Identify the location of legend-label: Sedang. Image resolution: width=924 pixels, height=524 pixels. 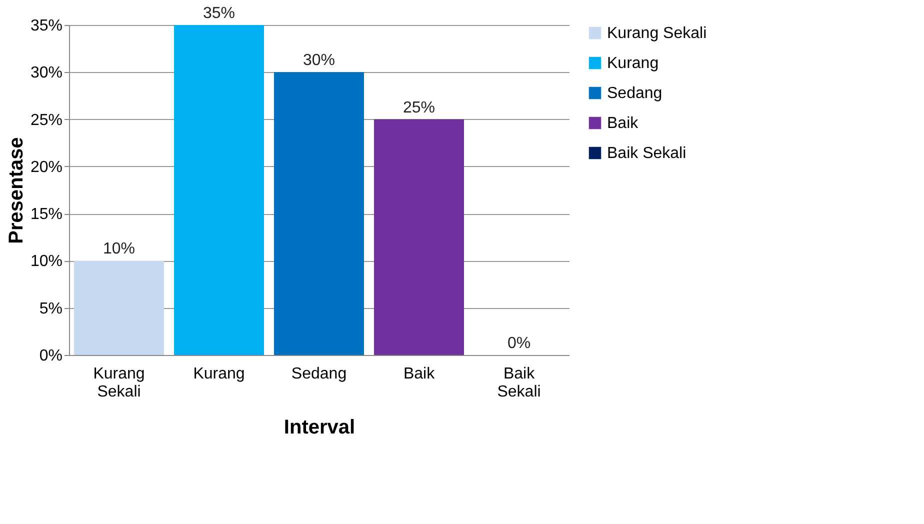
(634, 93).